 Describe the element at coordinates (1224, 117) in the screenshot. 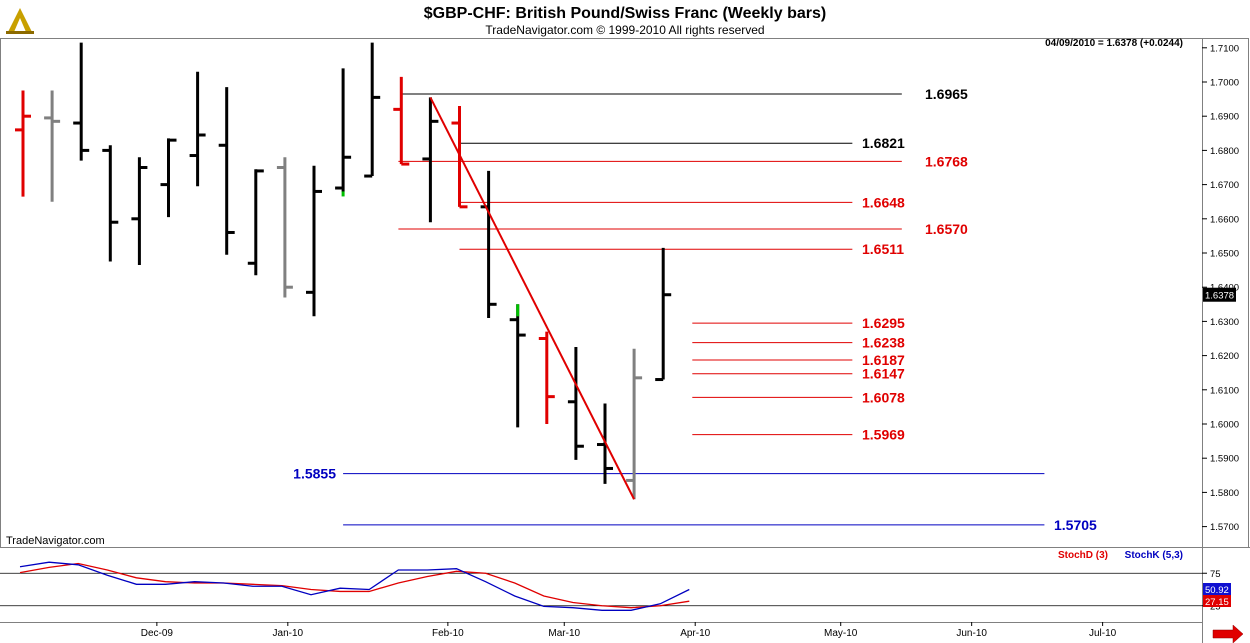

I see `price-axis-label: 1.6900` at that location.